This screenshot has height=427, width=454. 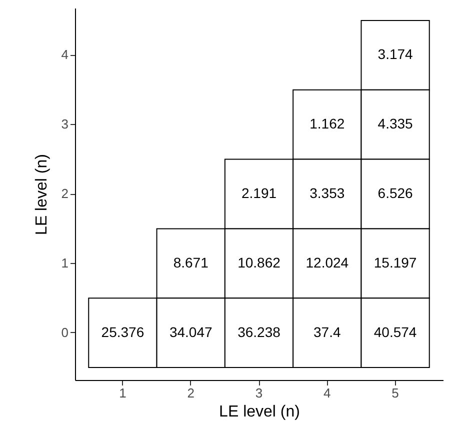 What do you see at coordinates (327, 332) in the screenshot?
I see `data-label: 37.4` at bounding box center [327, 332].